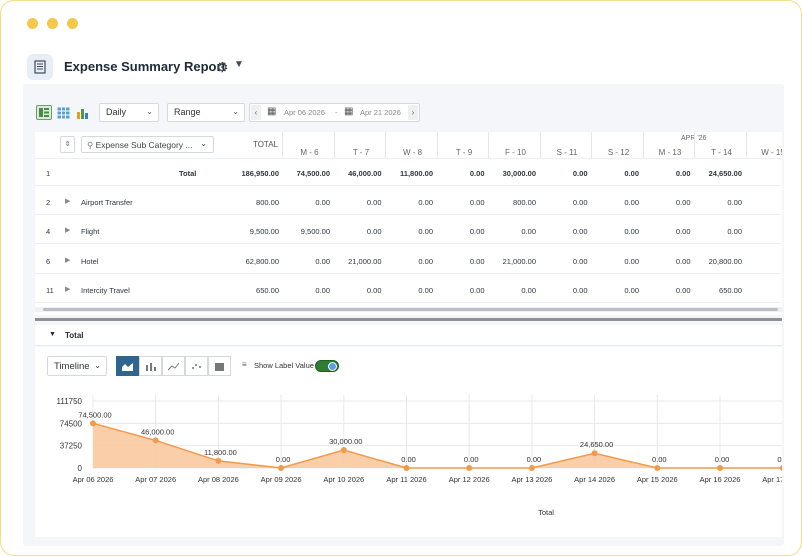 The height and width of the screenshot is (556, 802). What do you see at coordinates (365, 173) in the screenshot?
I see `table-cell: 46,000.00` at bounding box center [365, 173].